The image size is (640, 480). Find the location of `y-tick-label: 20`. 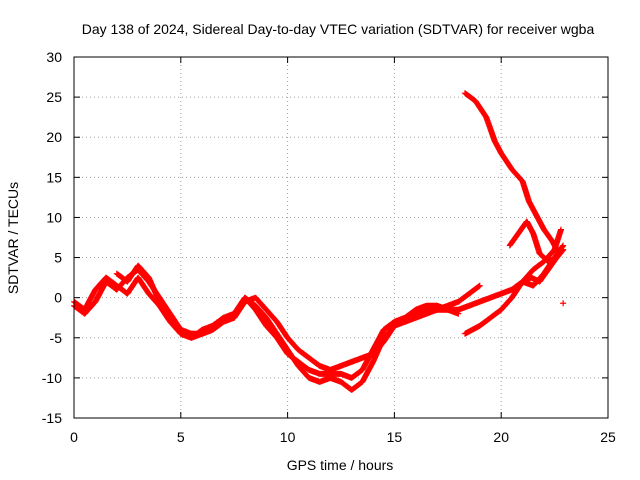

y-tick-label: 20 is located at coordinates (54, 137).